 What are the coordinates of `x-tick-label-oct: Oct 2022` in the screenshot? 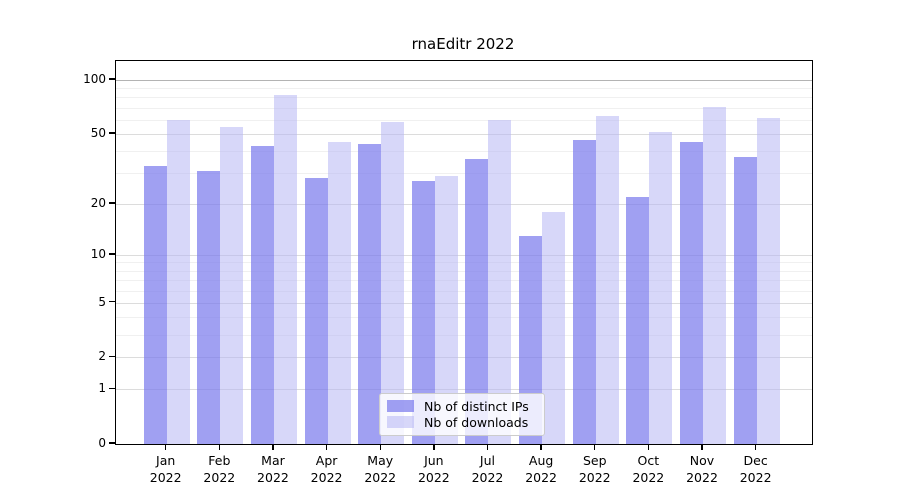 It's located at (648, 469).